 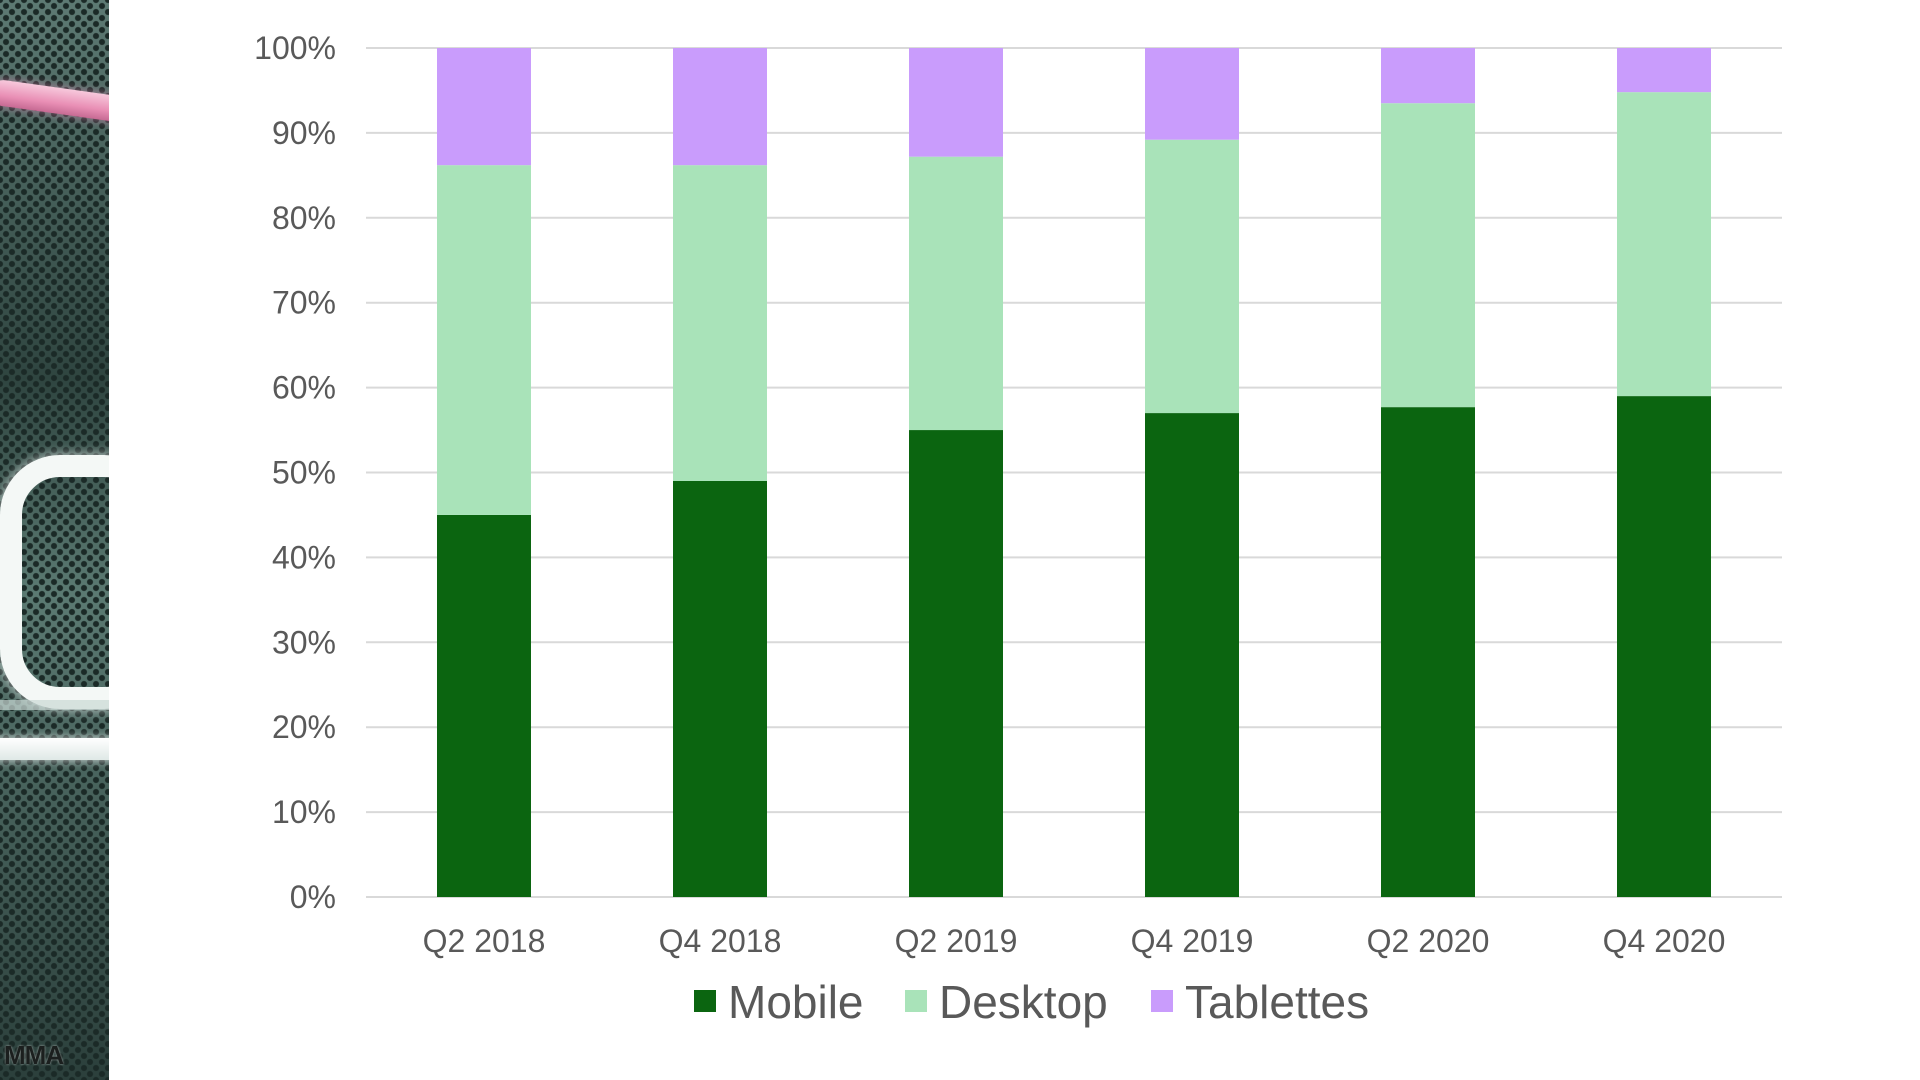 What do you see at coordinates (54, 540) in the screenshot?
I see `decorative-photo-strip: MMA` at bounding box center [54, 540].